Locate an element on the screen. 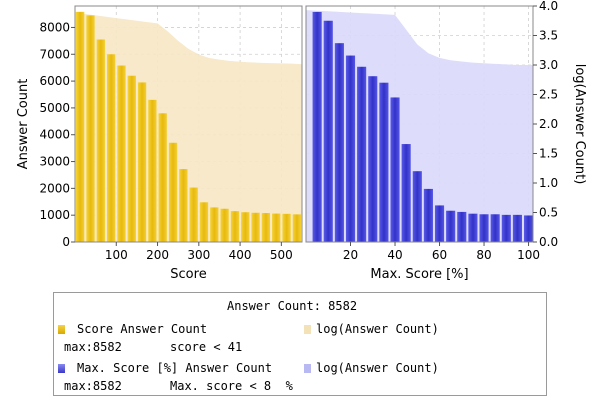 The width and height of the screenshot is (600, 400). y-tick-label: 1000 is located at coordinates (54, 215).